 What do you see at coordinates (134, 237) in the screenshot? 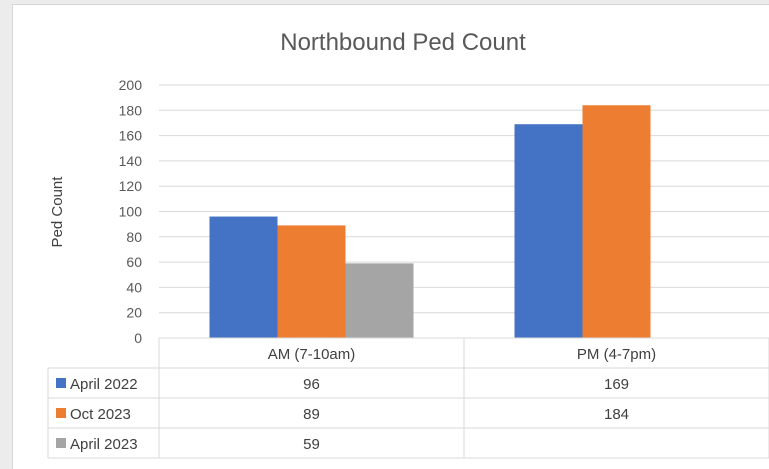
I see `y-tick-label: 80` at bounding box center [134, 237].